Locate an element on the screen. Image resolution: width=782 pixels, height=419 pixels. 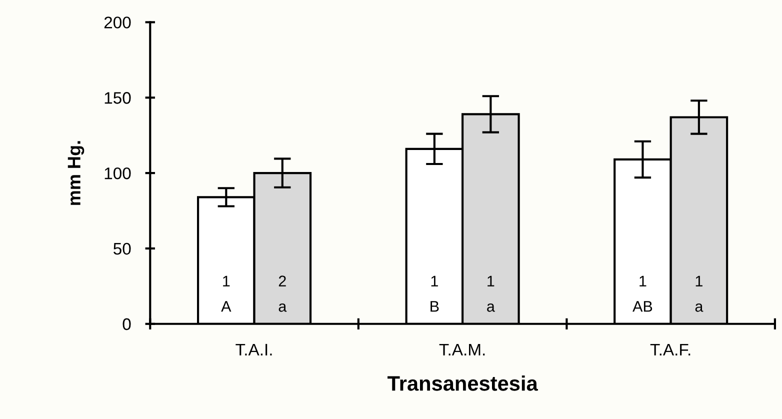
x-tick-label: T.A.M. is located at coordinates (462, 350).